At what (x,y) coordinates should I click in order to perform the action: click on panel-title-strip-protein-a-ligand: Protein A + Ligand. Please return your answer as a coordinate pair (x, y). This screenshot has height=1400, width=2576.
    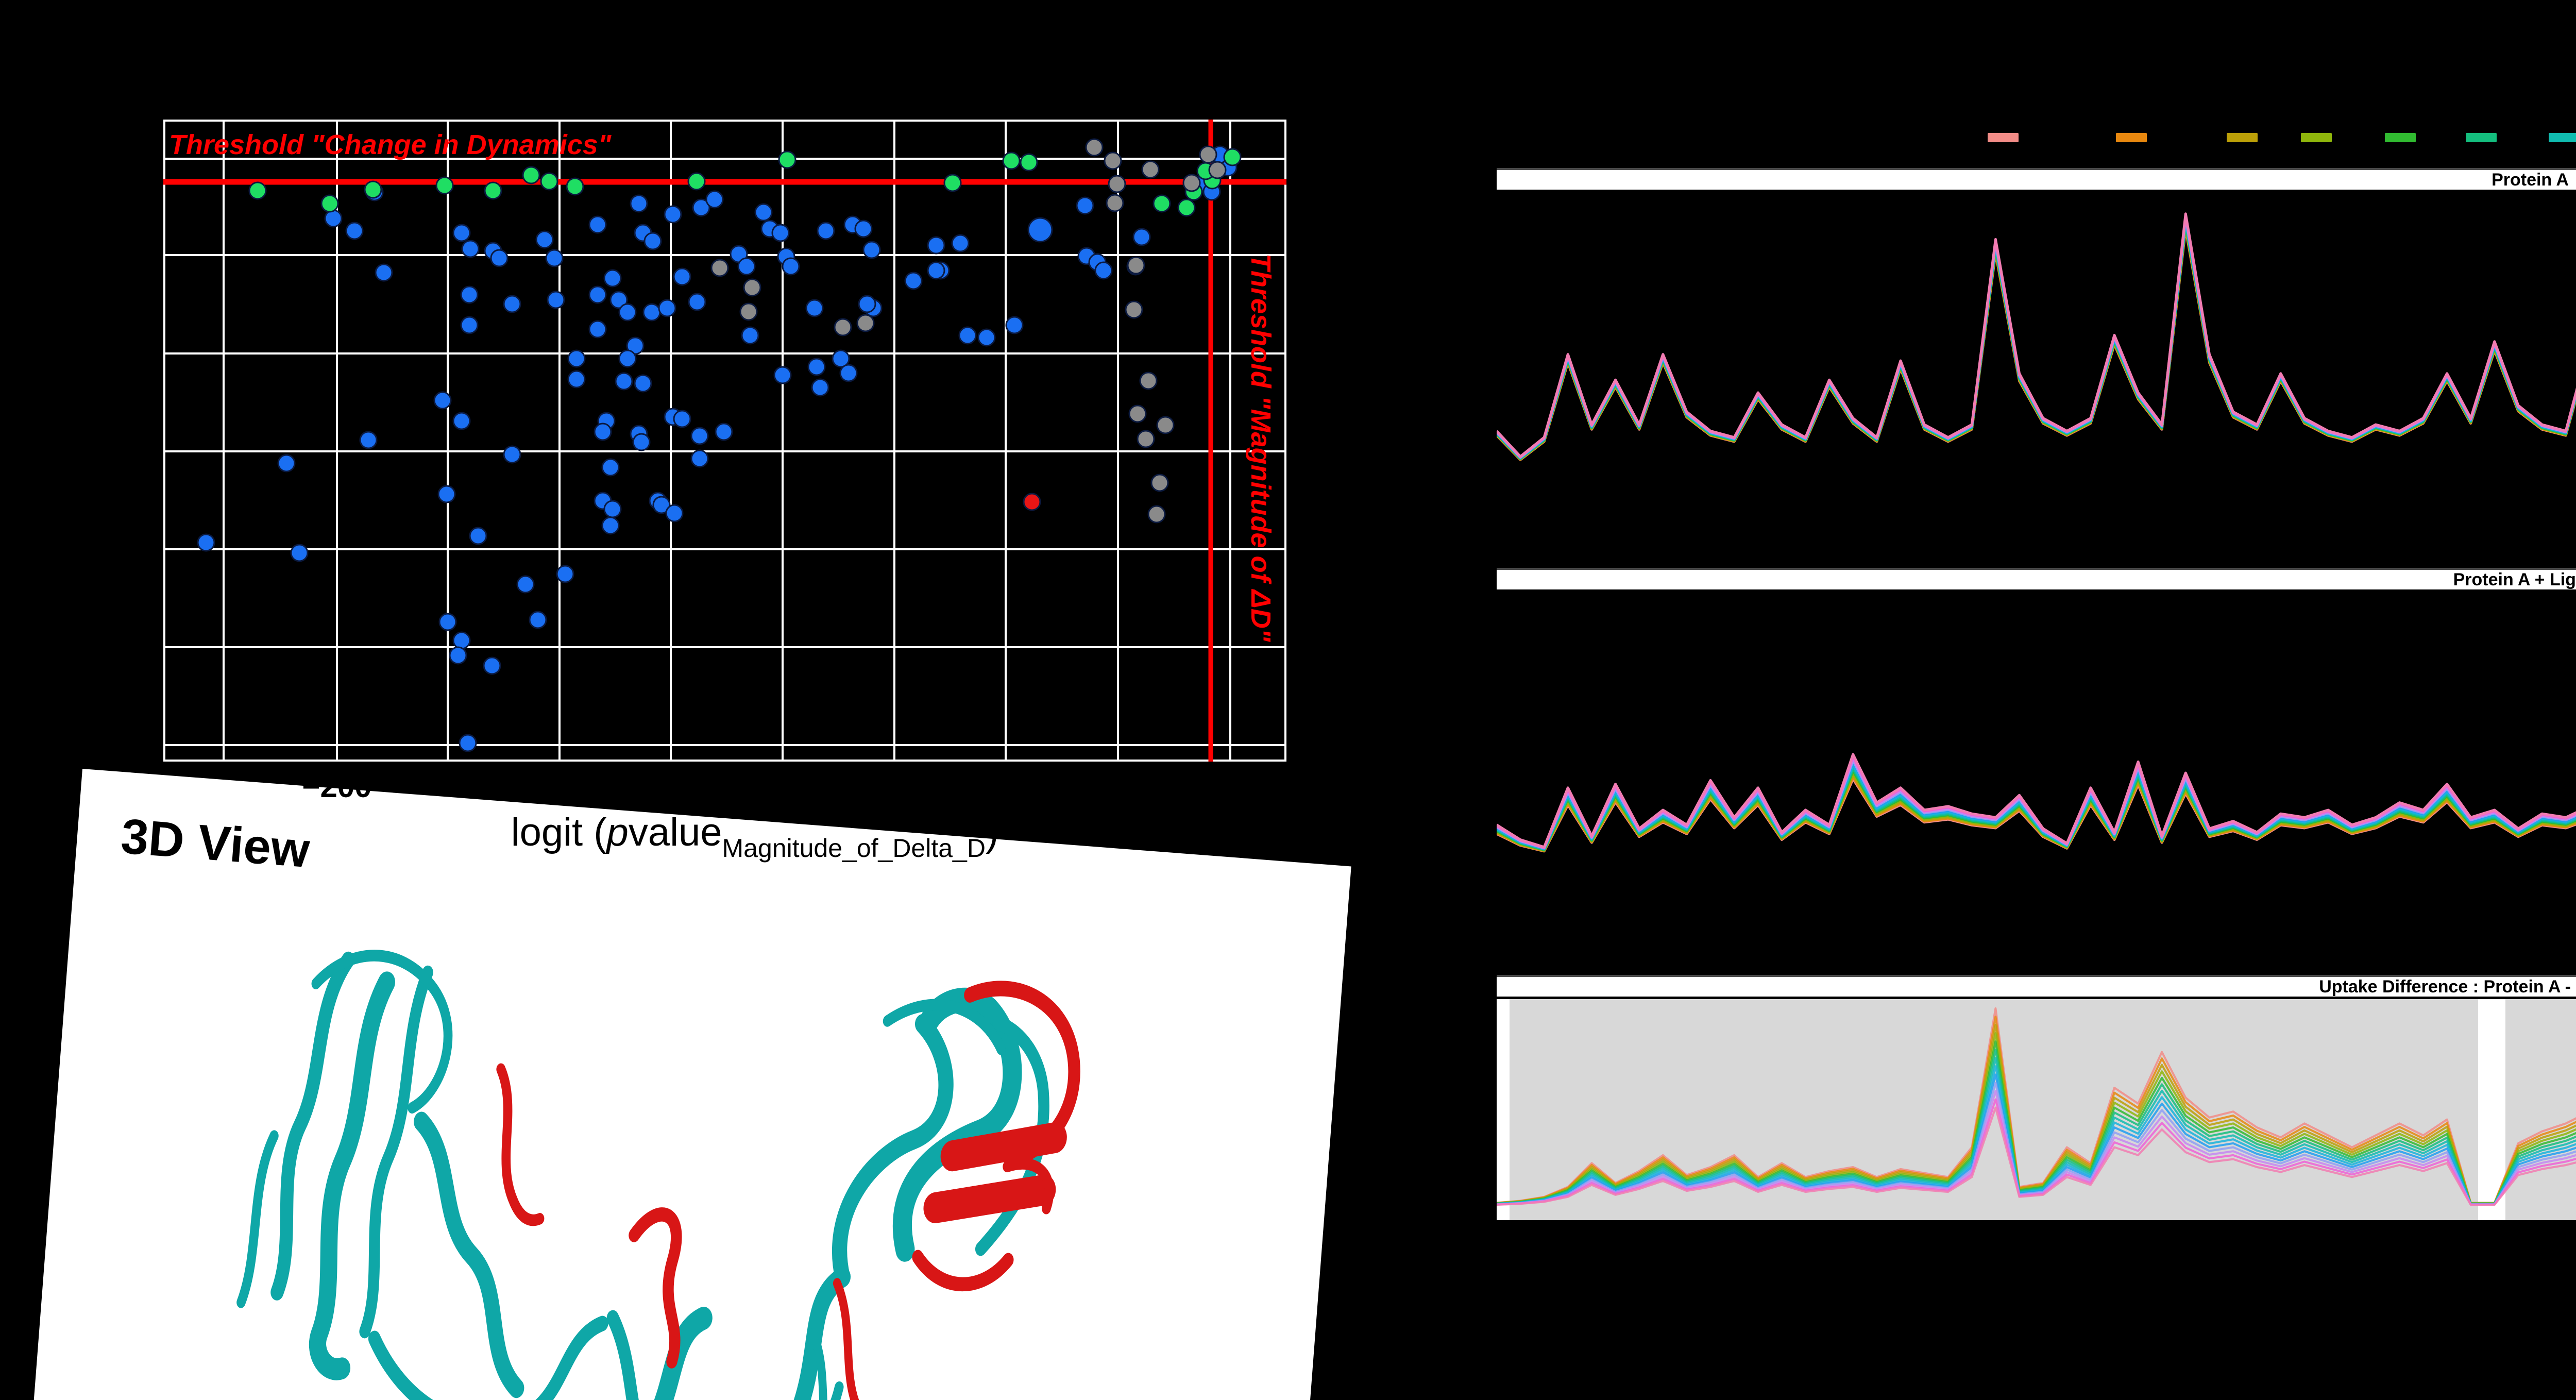
    Looking at the image, I should click on (2036, 578).